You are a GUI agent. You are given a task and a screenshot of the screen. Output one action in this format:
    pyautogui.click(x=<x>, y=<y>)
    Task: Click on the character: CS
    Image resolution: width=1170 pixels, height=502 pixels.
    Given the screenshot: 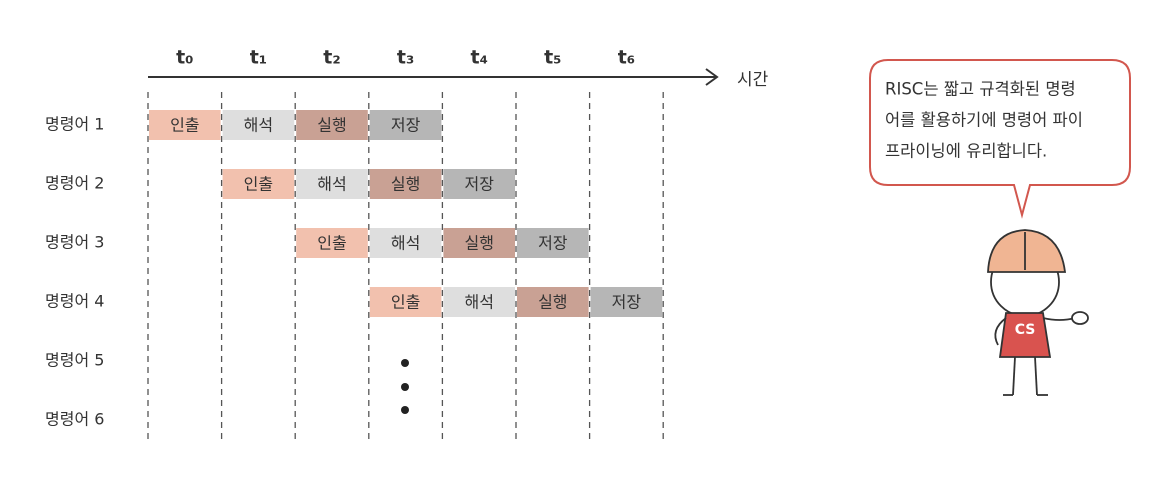 What is the action you would take?
    pyautogui.click(x=1038, y=312)
    